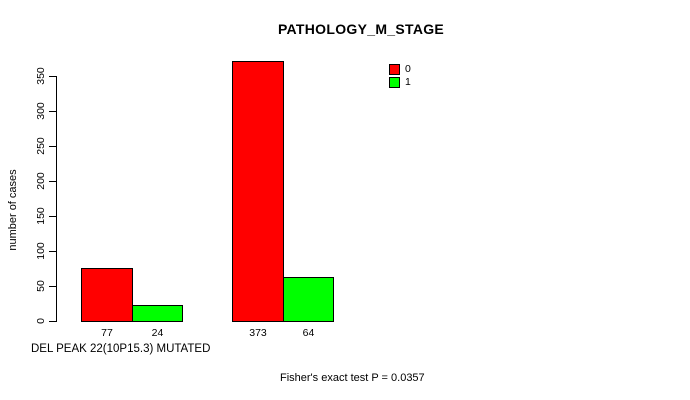 The width and height of the screenshot is (690, 400). I want to click on bar-value-label: 373, so click(258, 333).